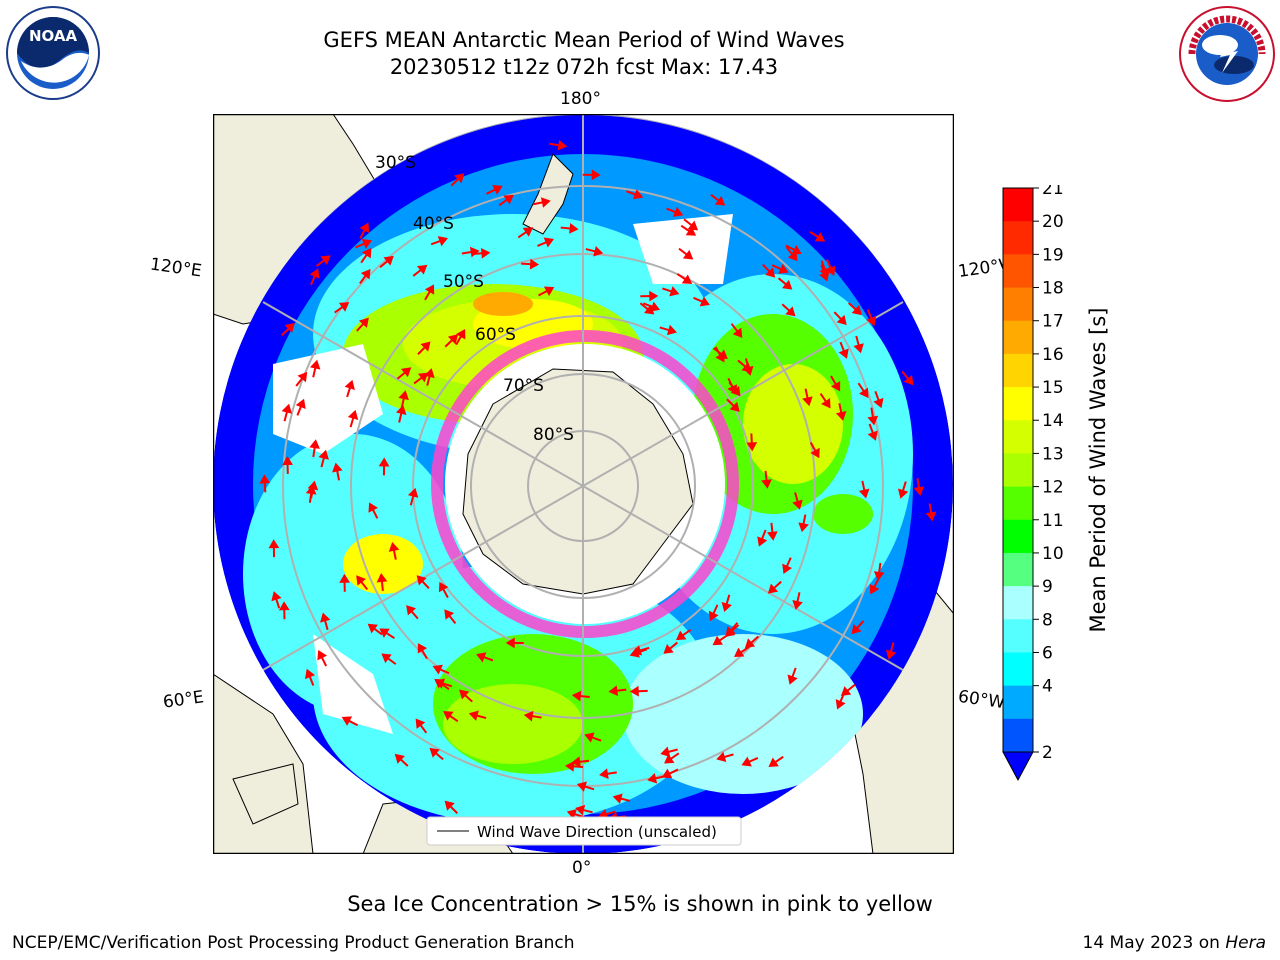 The image size is (1280, 960). What do you see at coordinates (1227, 54) in the screenshot?
I see `nws-logo-icon` at bounding box center [1227, 54].